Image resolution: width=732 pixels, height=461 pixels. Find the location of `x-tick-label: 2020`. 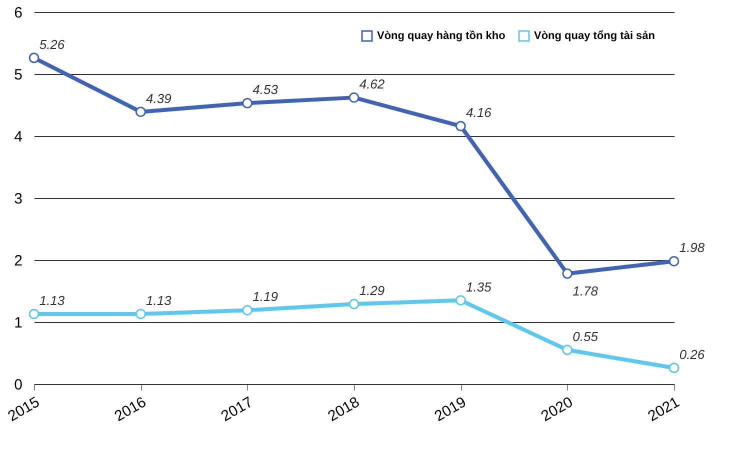

x-tick-label: 2020 is located at coordinates (557, 410).